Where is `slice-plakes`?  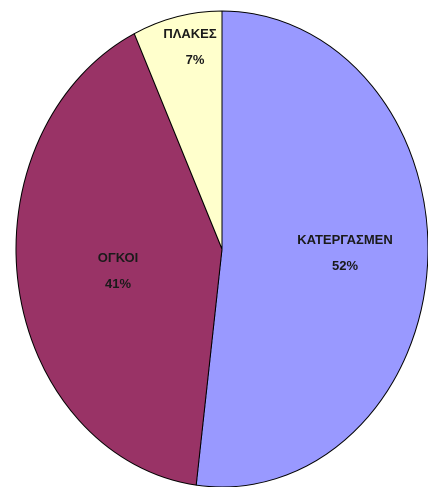
slice-plakes is located at coordinates (178, 130).